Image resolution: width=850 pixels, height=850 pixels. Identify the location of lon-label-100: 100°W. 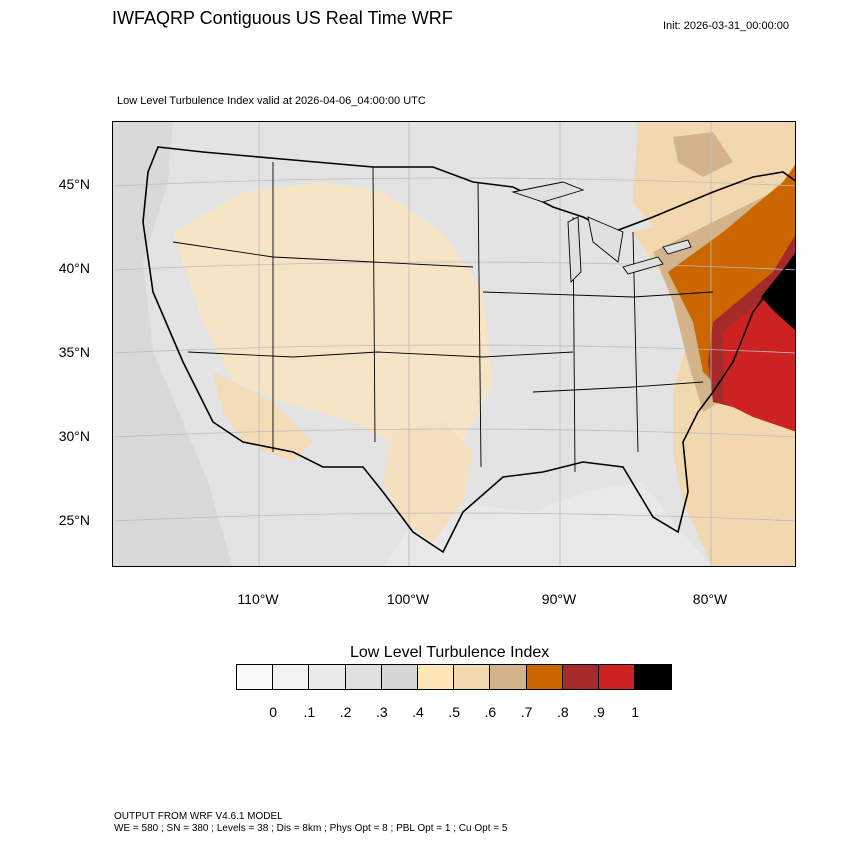
(408, 599).